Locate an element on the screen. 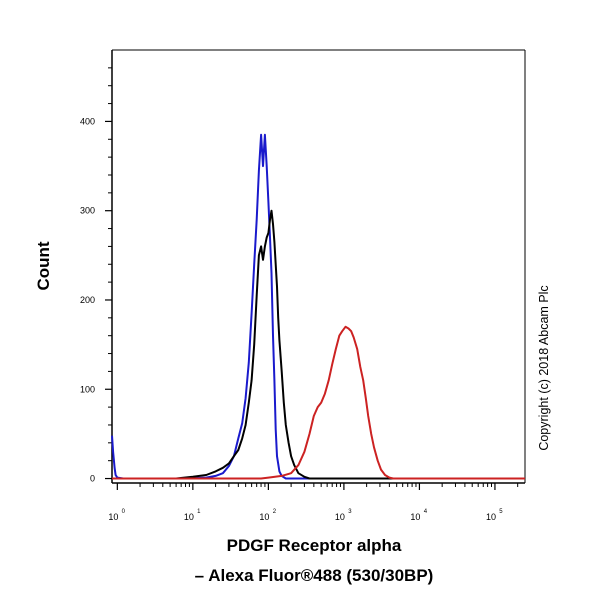 This screenshot has width=600, height=600. x-tick-exponent: 1 is located at coordinates (199, 512).